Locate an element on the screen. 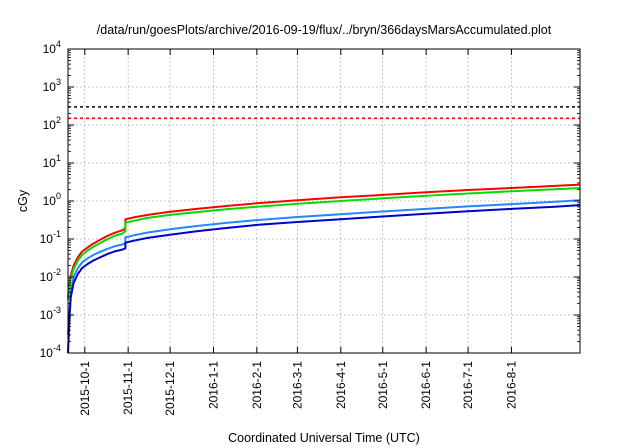 The image size is (640, 448). x-tick-label: 2016-6-1 is located at coordinates (426, 385).